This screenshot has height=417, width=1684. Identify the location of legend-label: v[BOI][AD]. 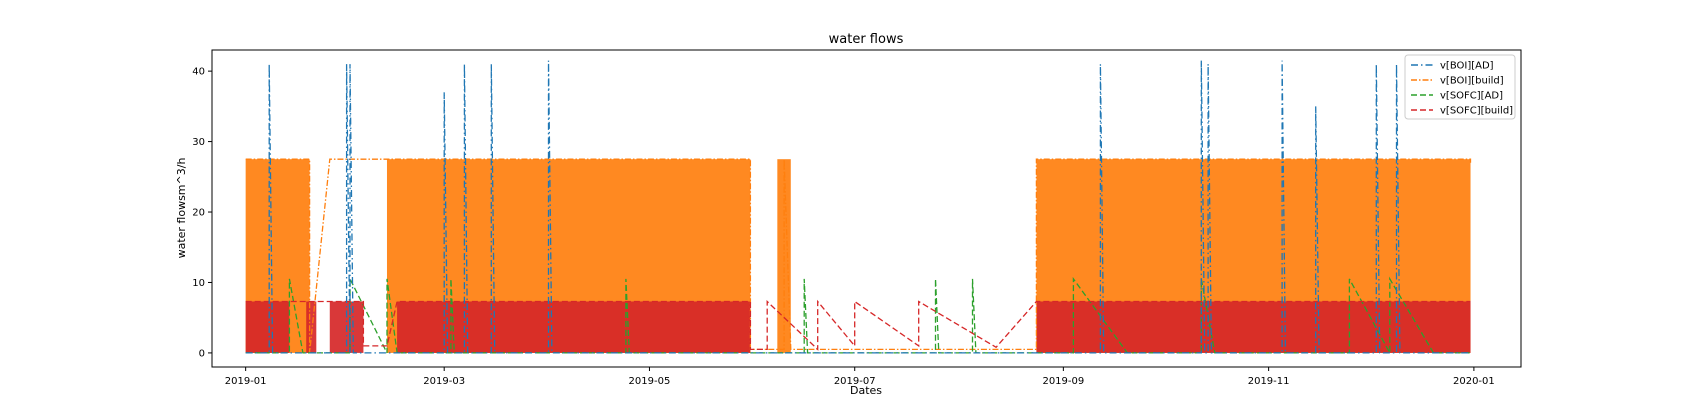
(1467, 66).